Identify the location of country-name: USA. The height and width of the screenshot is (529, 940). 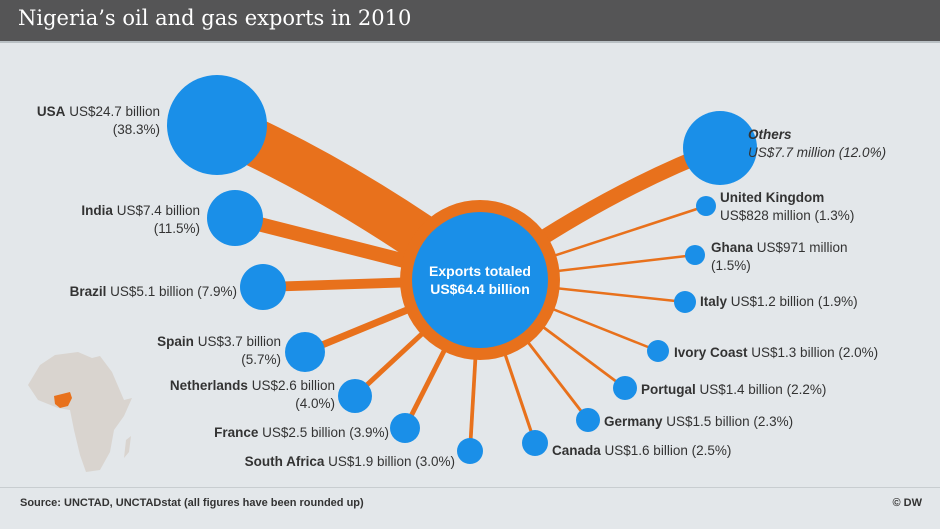
(51, 111).